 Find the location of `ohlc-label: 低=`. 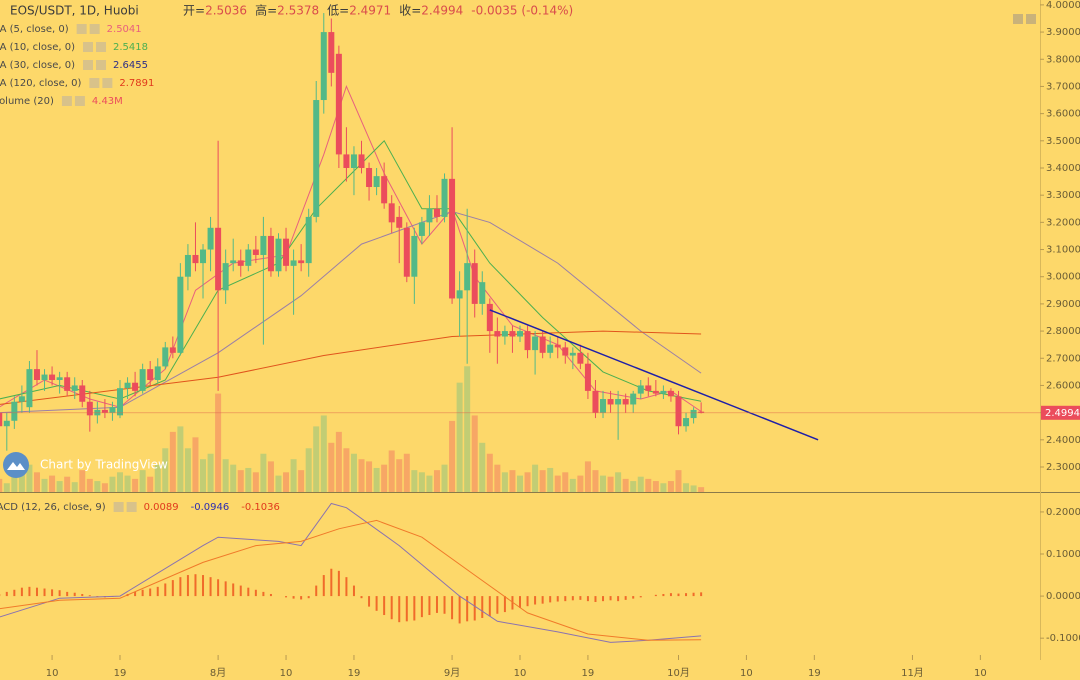

ohlc-label: 低= is located at coordinates (338, 11).